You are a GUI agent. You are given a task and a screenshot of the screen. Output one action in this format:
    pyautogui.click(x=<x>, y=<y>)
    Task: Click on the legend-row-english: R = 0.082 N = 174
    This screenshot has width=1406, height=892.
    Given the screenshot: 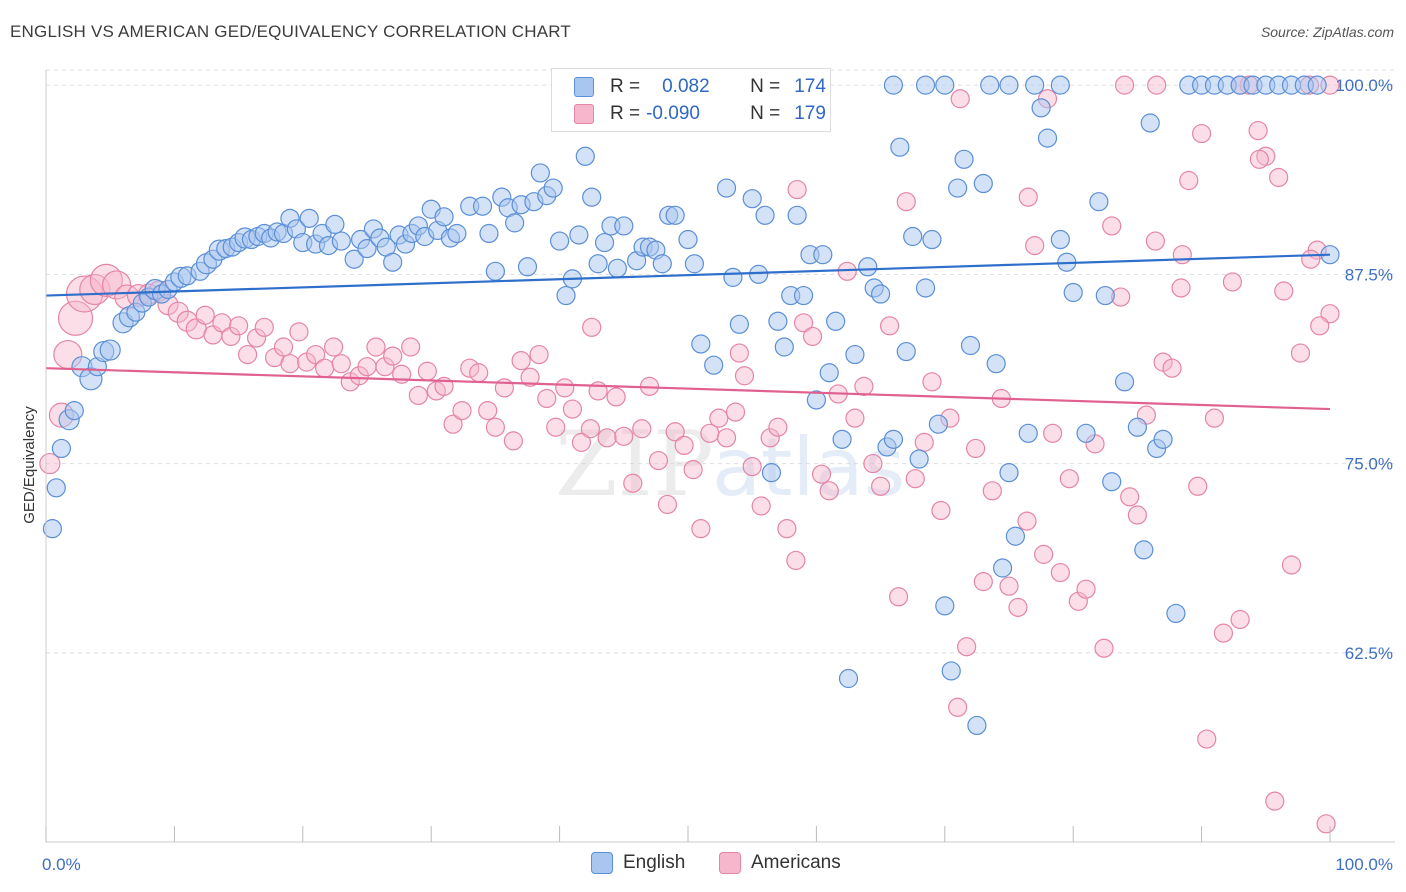 What is the action you would take?
    pyautogui.click(x=700, y=87)
    